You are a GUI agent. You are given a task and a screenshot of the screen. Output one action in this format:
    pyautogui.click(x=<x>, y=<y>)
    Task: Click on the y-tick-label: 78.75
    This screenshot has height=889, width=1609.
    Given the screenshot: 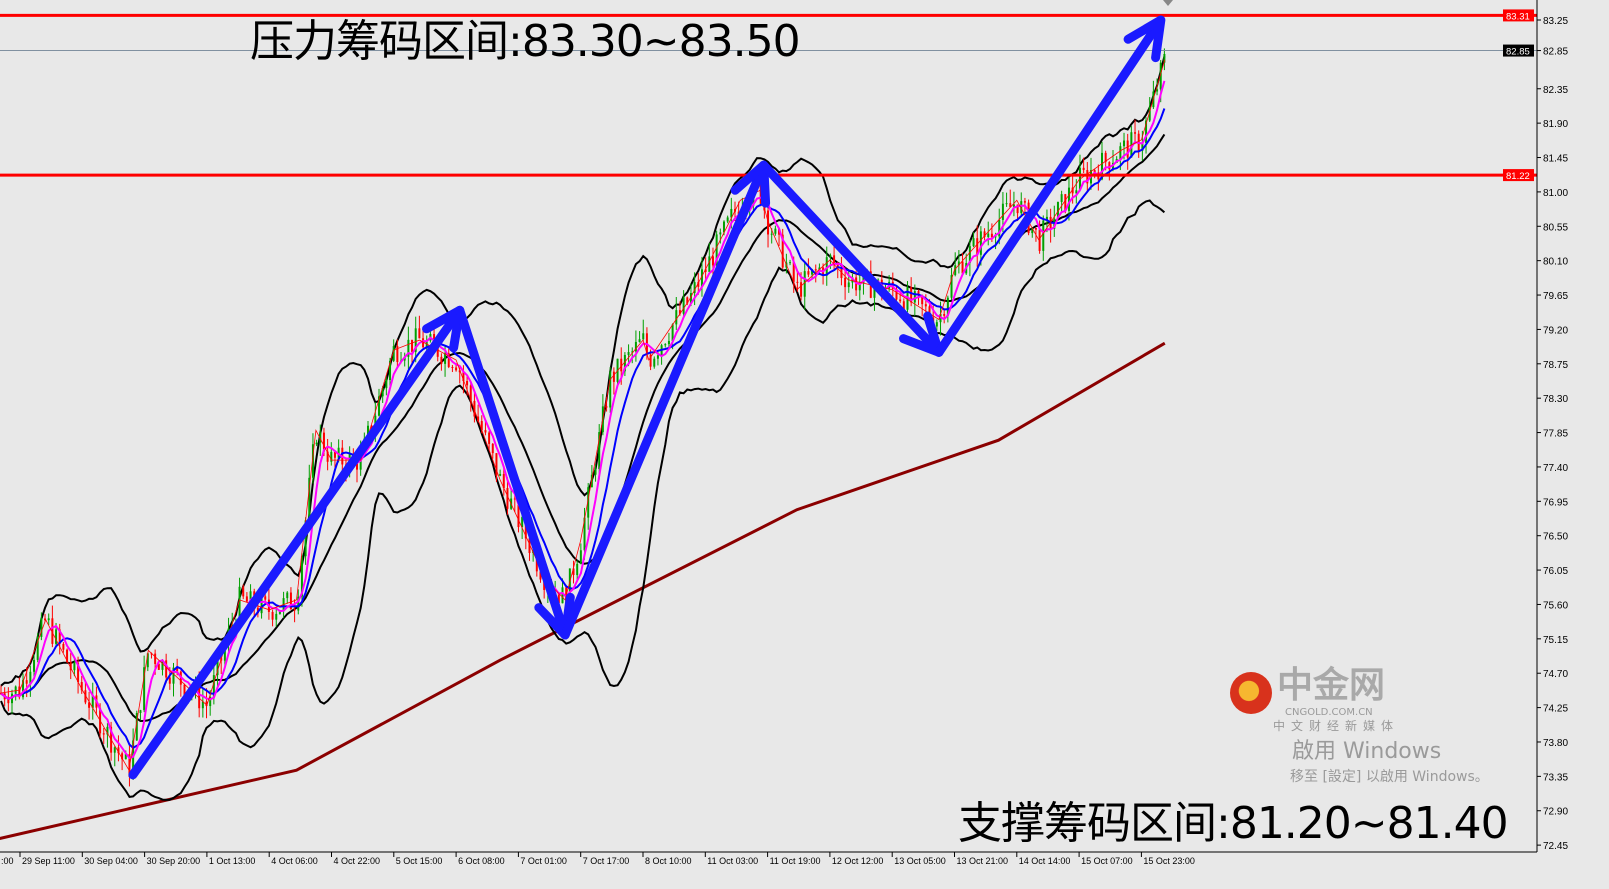 What is the action you would take?
    pyautogui.click(x=1555, y=365)
    